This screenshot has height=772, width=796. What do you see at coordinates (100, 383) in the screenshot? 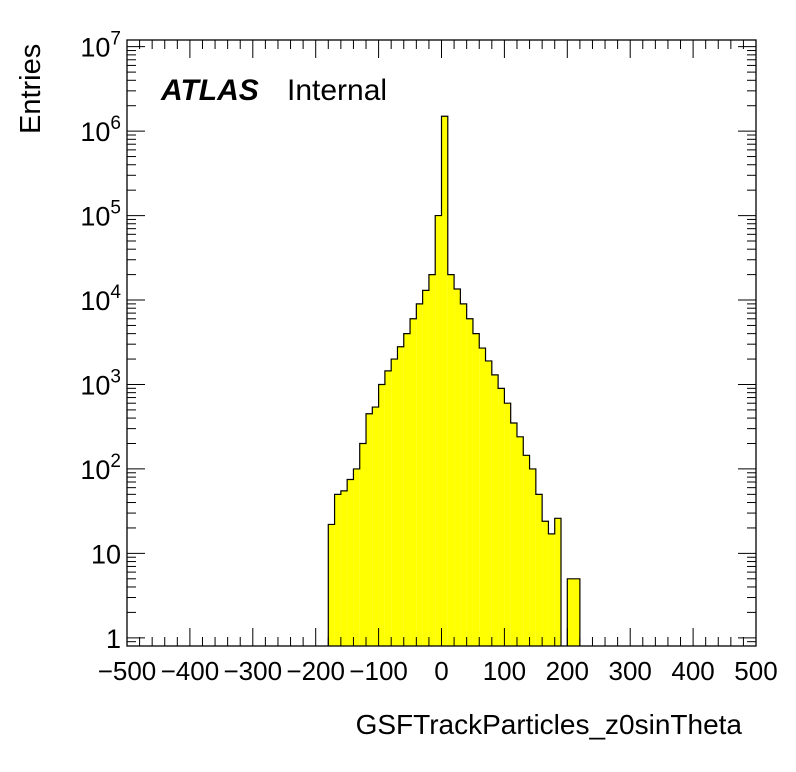
I see `y-tick-label: 10³` at bounding box center [100, 383].